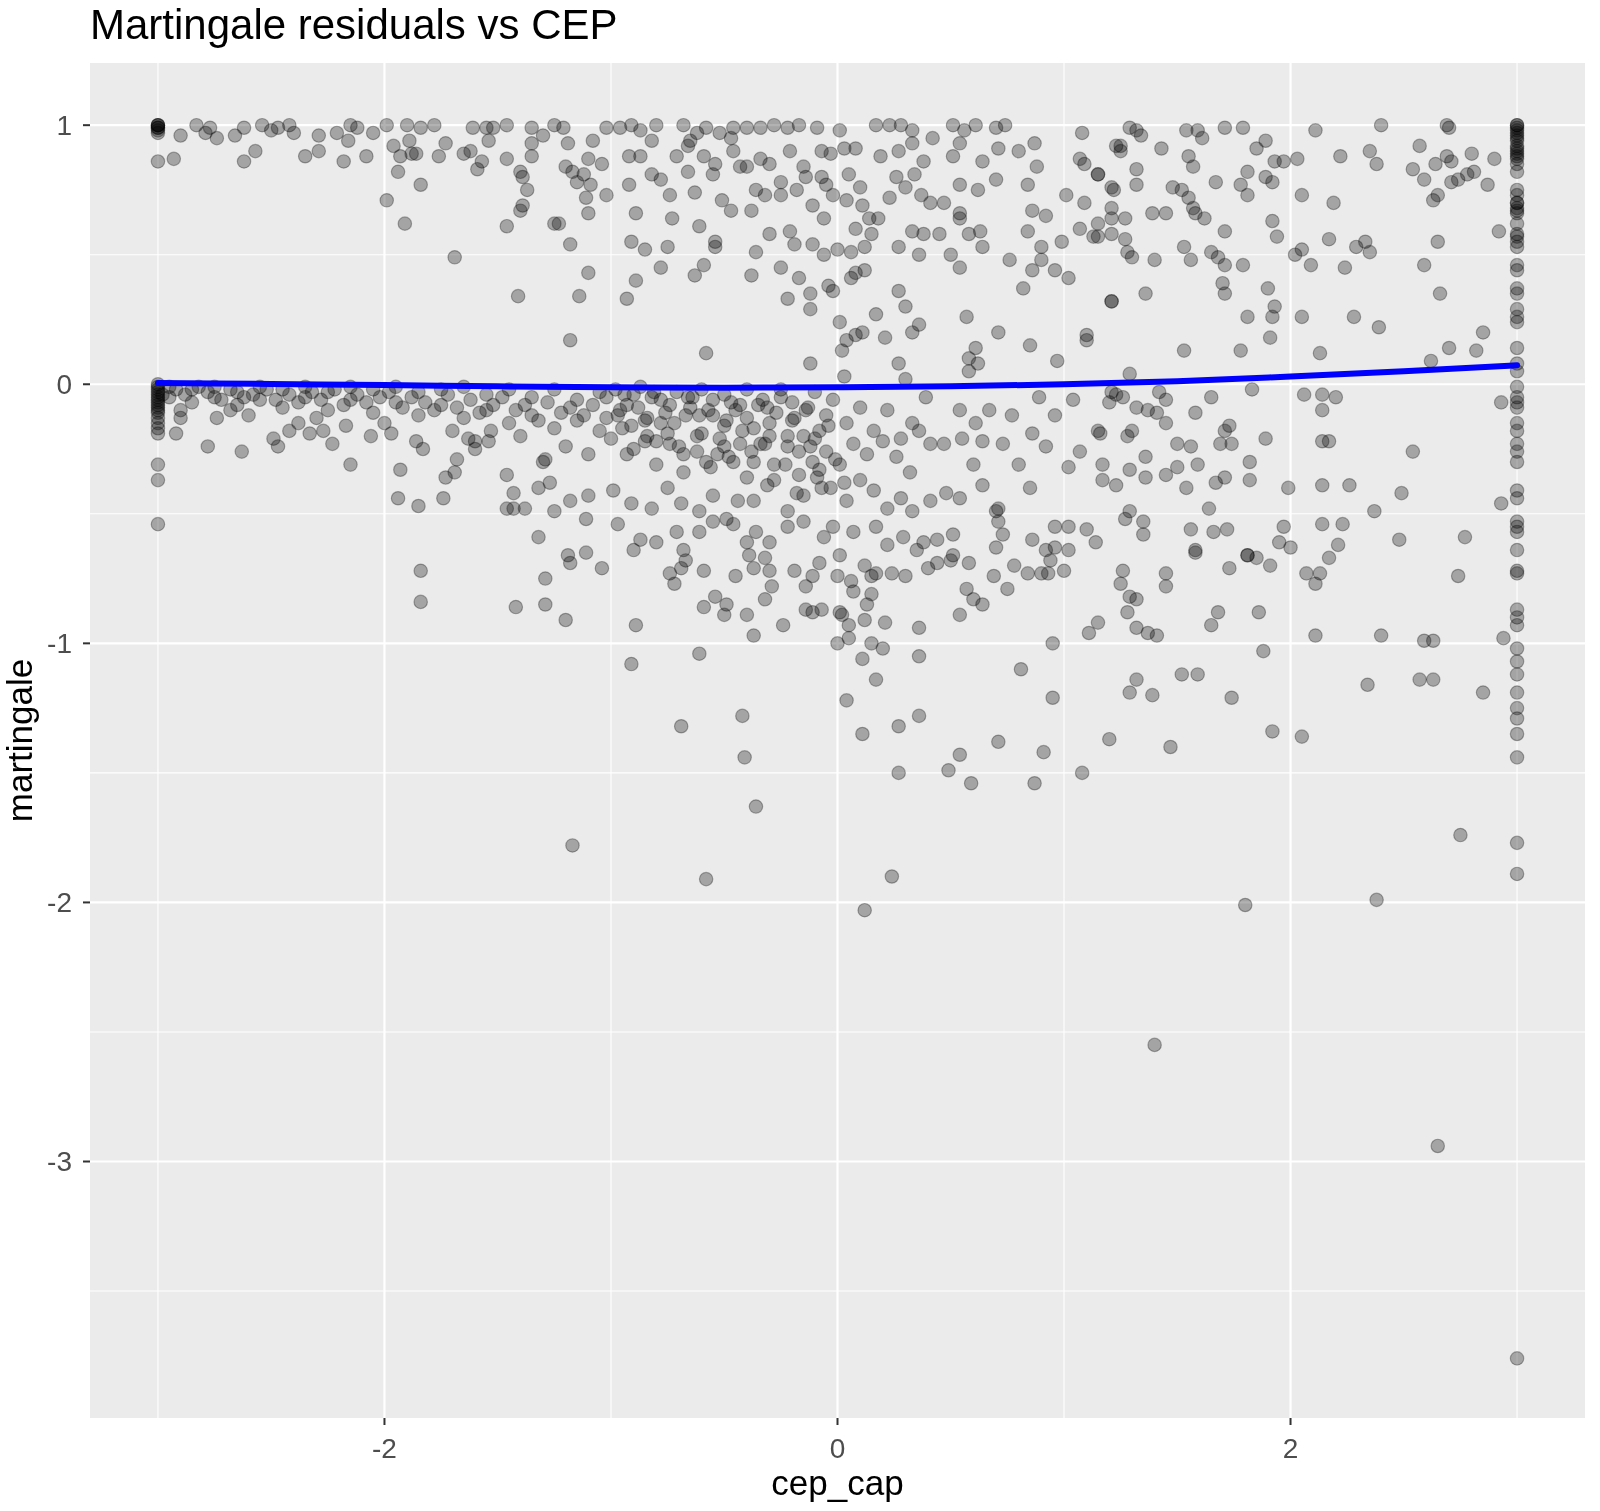 The image size is (1600, 1511). Describe the element at coordinates (64, 384) in the screenshot. I see `y-tick-label: 0` at that location.